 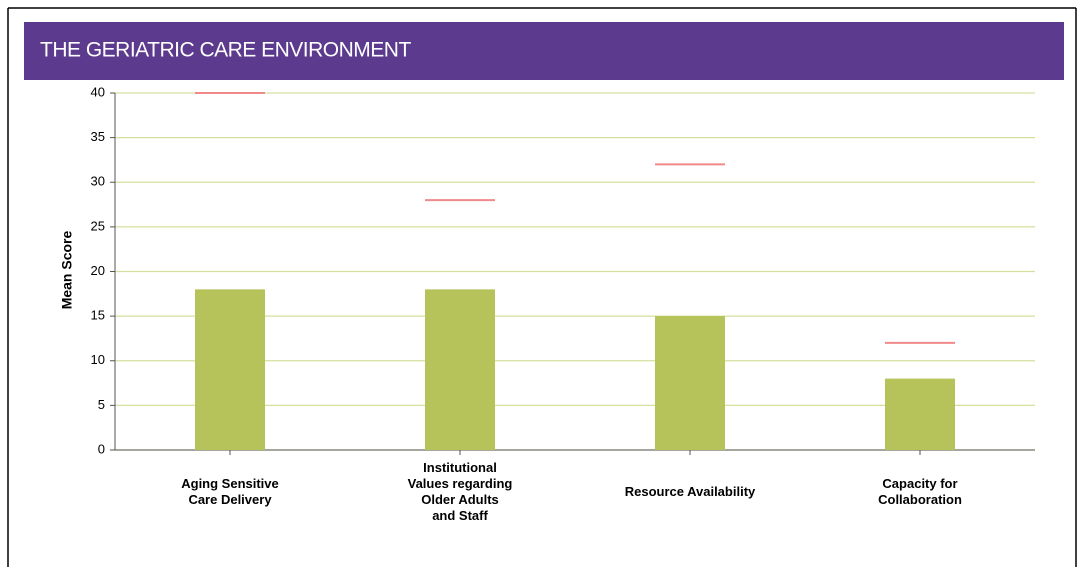 What do you see at coordinates (98, 136) in the screenshot?
I see `y-tick-label: 35` at bounding box center [98, 136].